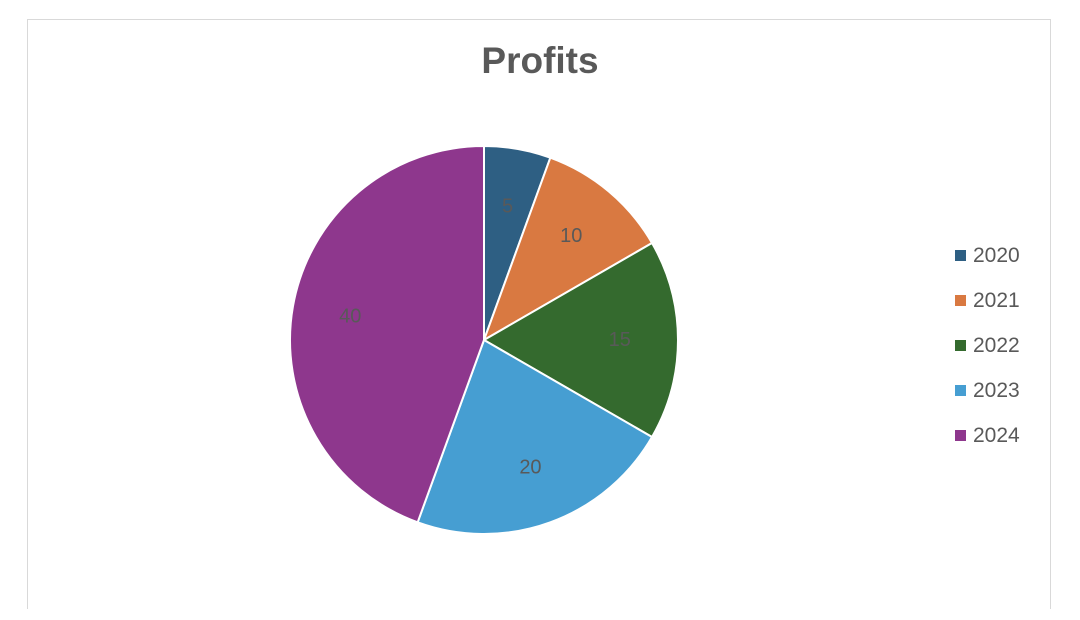  I want to click on pie-slice-2024, so click(387, 334).